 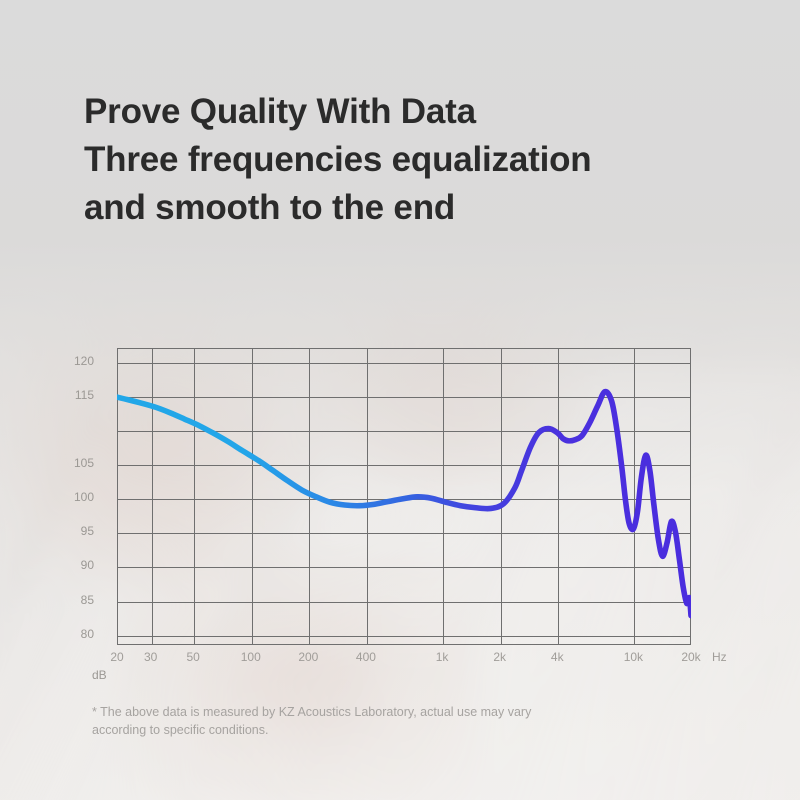 What do you see at coordinates (557, 657) in the screenshot?
I see `x-tick-label: 4k` at bounding box center [557, 657].